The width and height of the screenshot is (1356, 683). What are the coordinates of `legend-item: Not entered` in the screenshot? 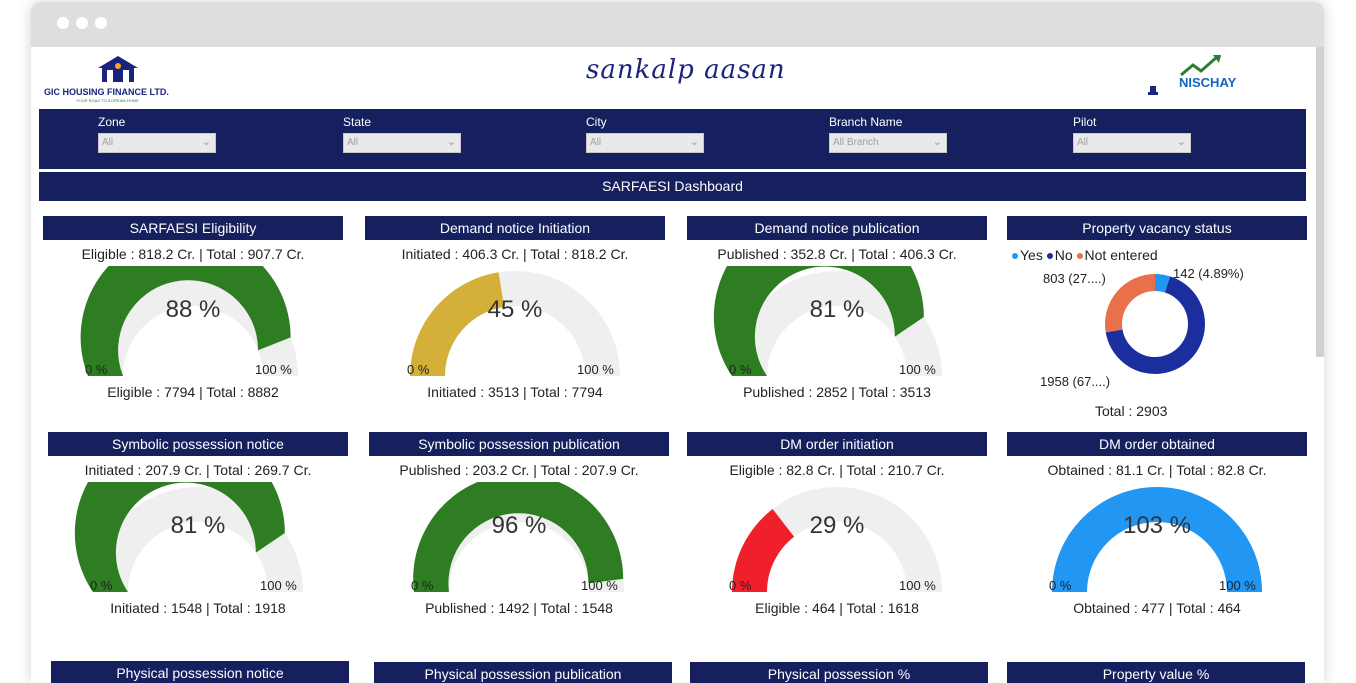 It's located at (1117, 255).